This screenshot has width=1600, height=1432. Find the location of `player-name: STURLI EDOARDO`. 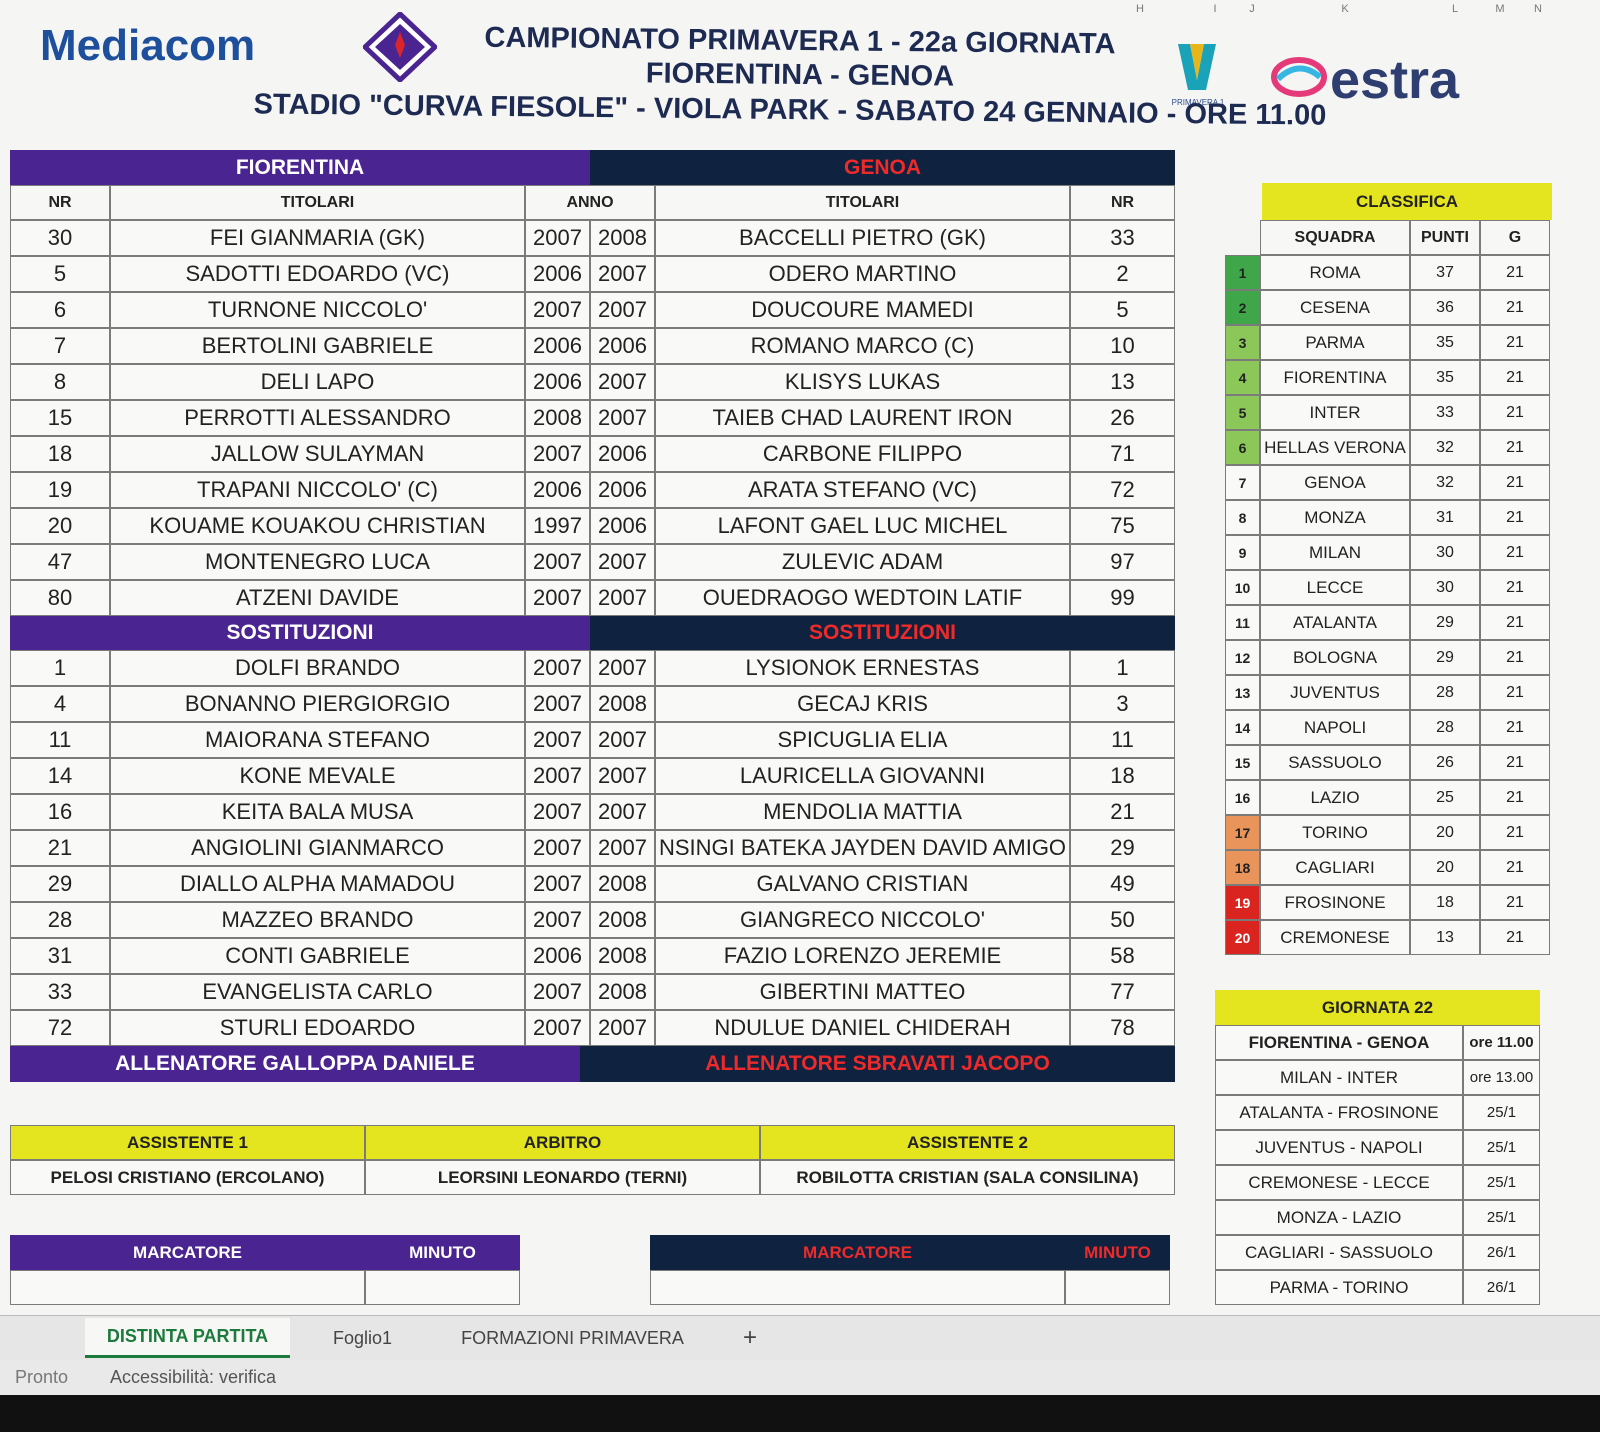

player-name: STURLI EDOARDO is located at coordinates (317, 1028).